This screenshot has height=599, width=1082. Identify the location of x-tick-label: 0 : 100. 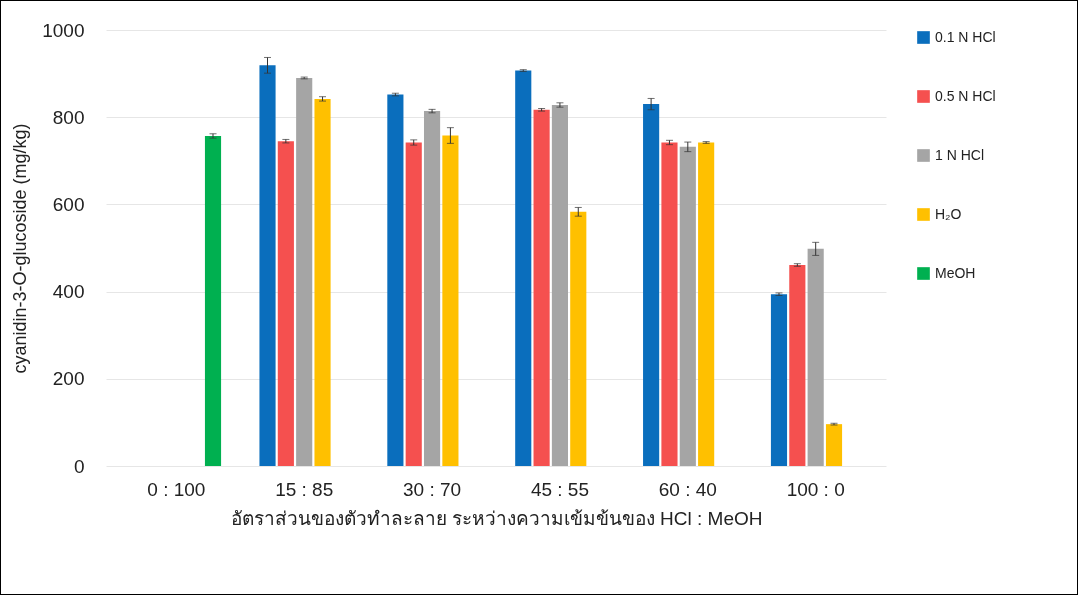
(176, 489).